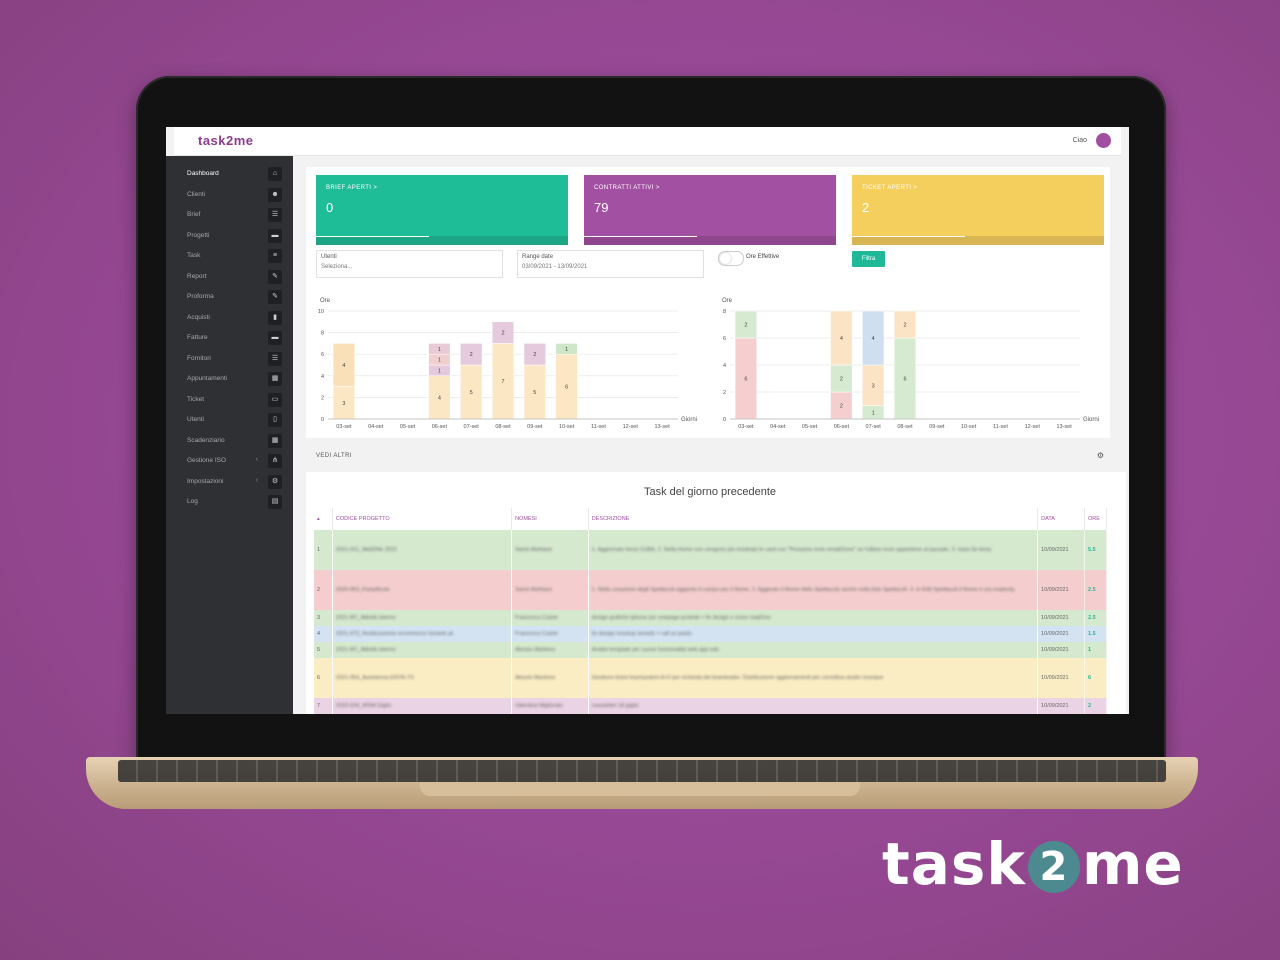 Image resolution: width=1280 pixels, height=960 pixels. Describe the element at coordinates (275, 440) in the screenshot. I see `calendar-icon: ▦` at that location.